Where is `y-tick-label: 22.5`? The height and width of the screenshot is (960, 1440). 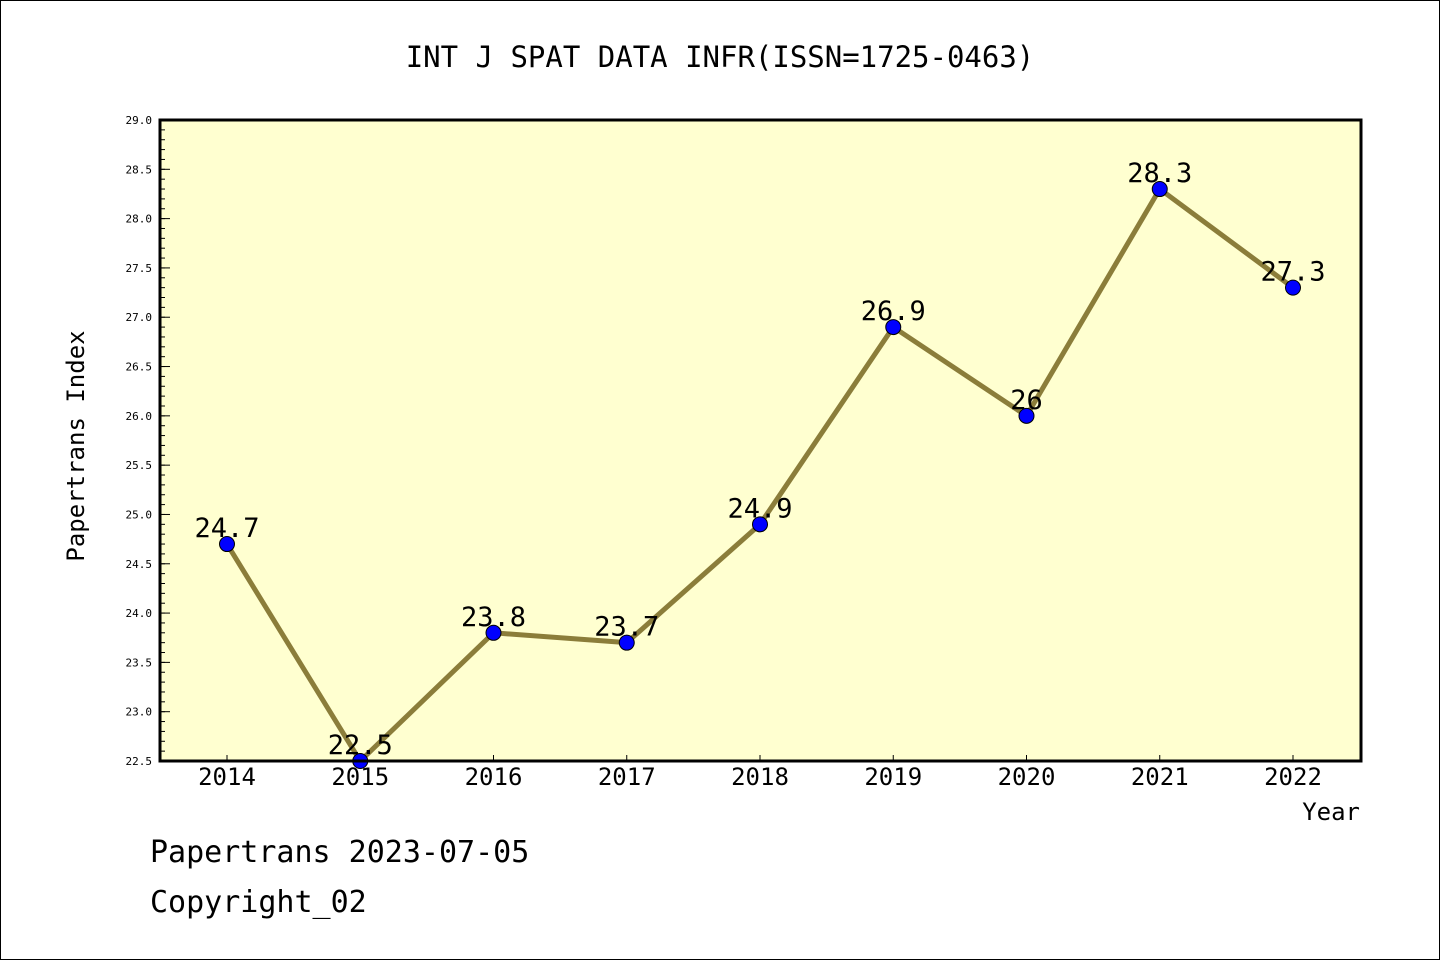
y-tick-label: 22.5 is located at coordinates (139, 761).